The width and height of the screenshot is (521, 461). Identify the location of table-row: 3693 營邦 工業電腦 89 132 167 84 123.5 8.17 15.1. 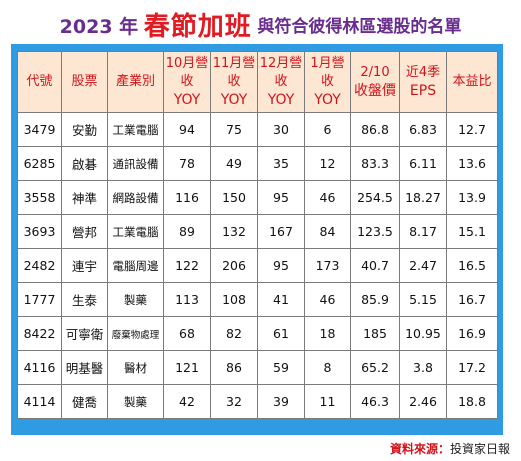
(257, 231).